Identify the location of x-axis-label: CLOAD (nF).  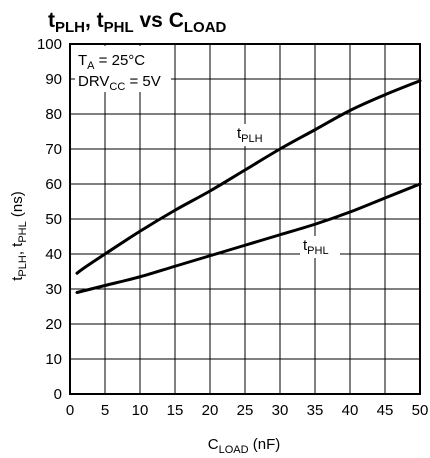
(244, 446).